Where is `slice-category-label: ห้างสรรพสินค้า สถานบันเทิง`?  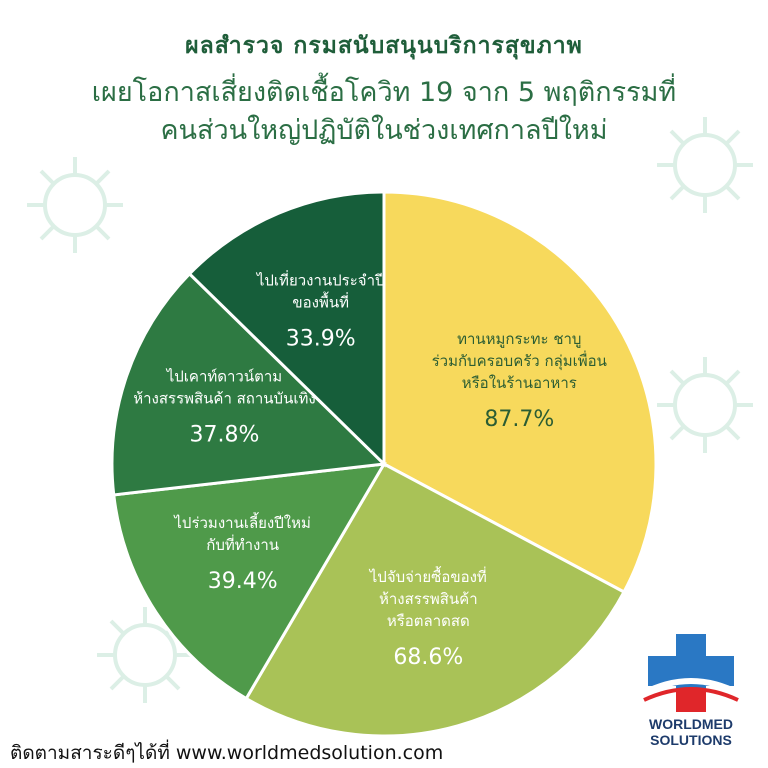
slice-category-label: ห้างสรรพสินค้า สถานบันเทิง is located at coordinates (224, 398).